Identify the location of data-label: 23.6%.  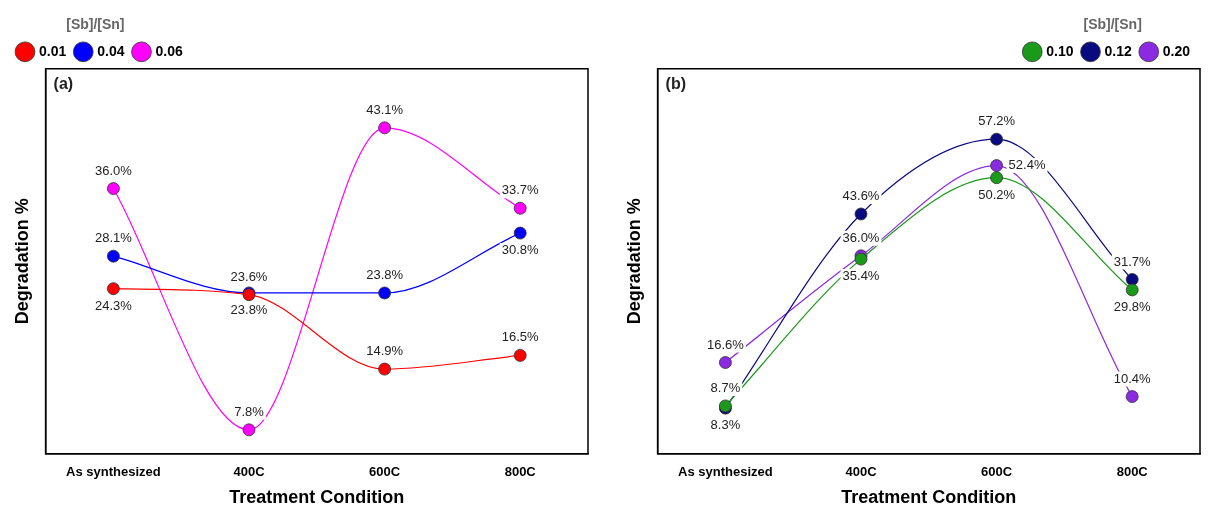
(249, 276).